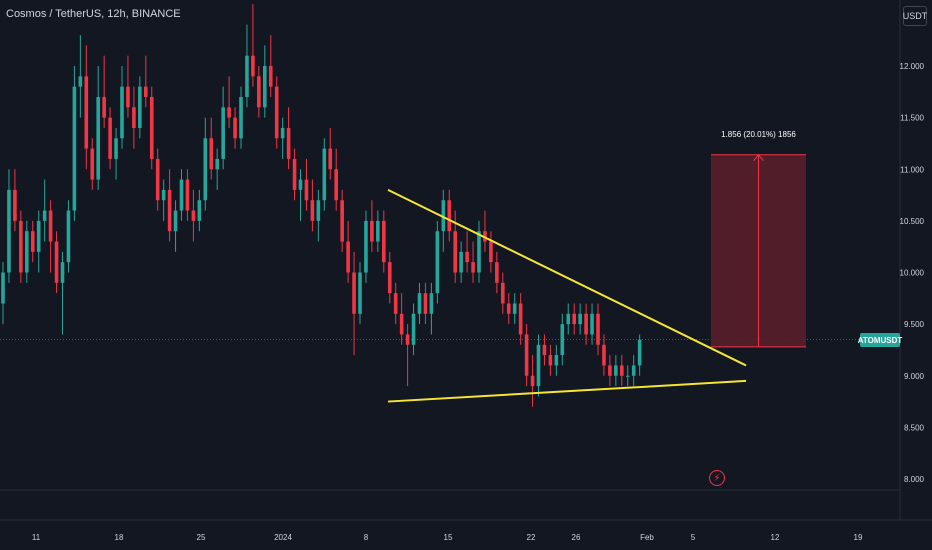 The height and width of the screenshot is (550, 932). What do you see at coordinates (93, 14) in the screenshot?
I see `chart-title: Cosmos / TetherUS, 12h, BINANCE` at bounding box center [93, 14].